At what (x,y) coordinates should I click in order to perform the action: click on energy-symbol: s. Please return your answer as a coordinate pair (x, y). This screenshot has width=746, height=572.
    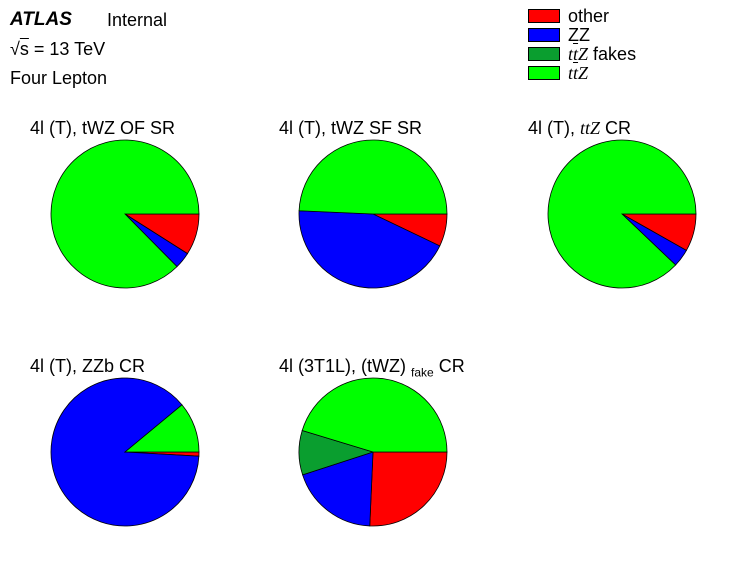
    Looking at the image, I should click on (24, 49).